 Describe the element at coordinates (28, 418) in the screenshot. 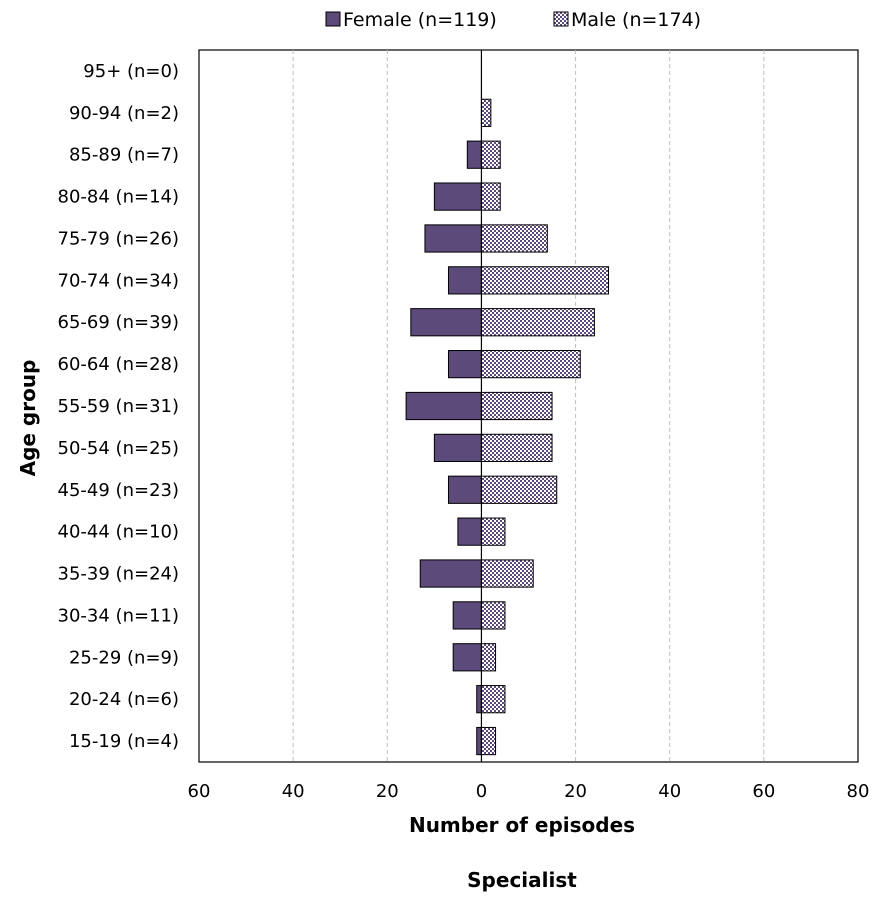

I see `y-axis-title: Age group` at that location.